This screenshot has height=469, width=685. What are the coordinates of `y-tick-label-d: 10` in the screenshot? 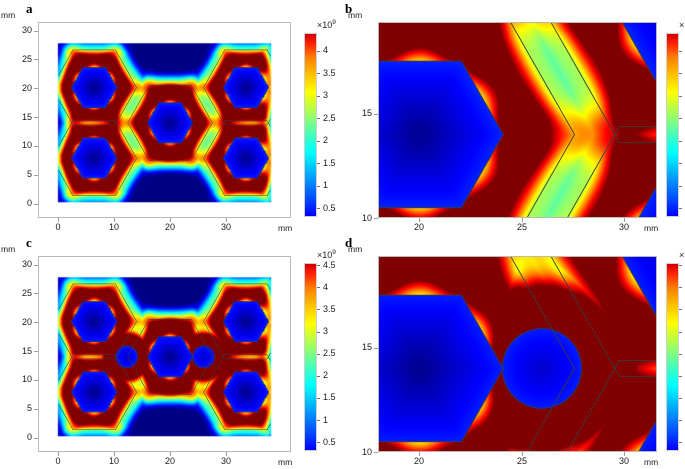 It's located at (366, 452).